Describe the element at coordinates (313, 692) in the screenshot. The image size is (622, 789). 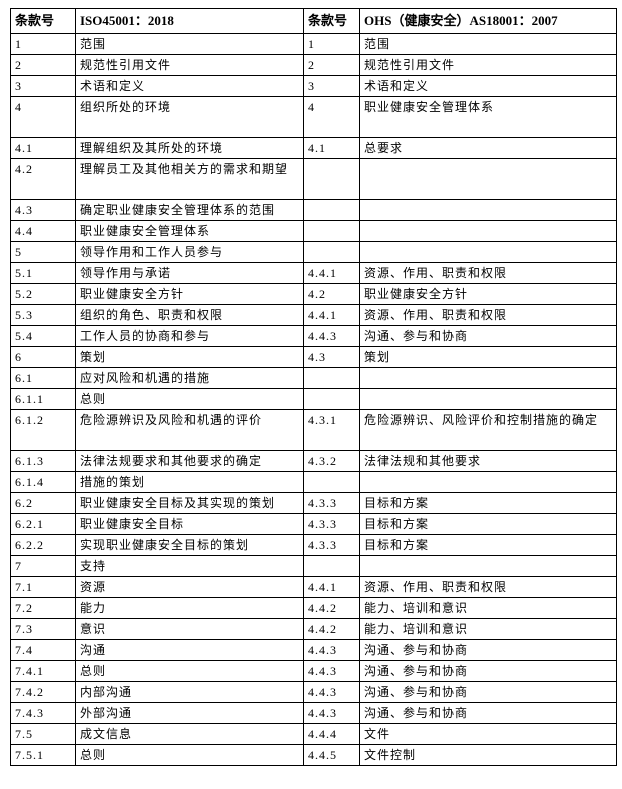
I see `table-row: 7.4.2 内部沟通 4.4.3 沟通、参与和协商` at that location.